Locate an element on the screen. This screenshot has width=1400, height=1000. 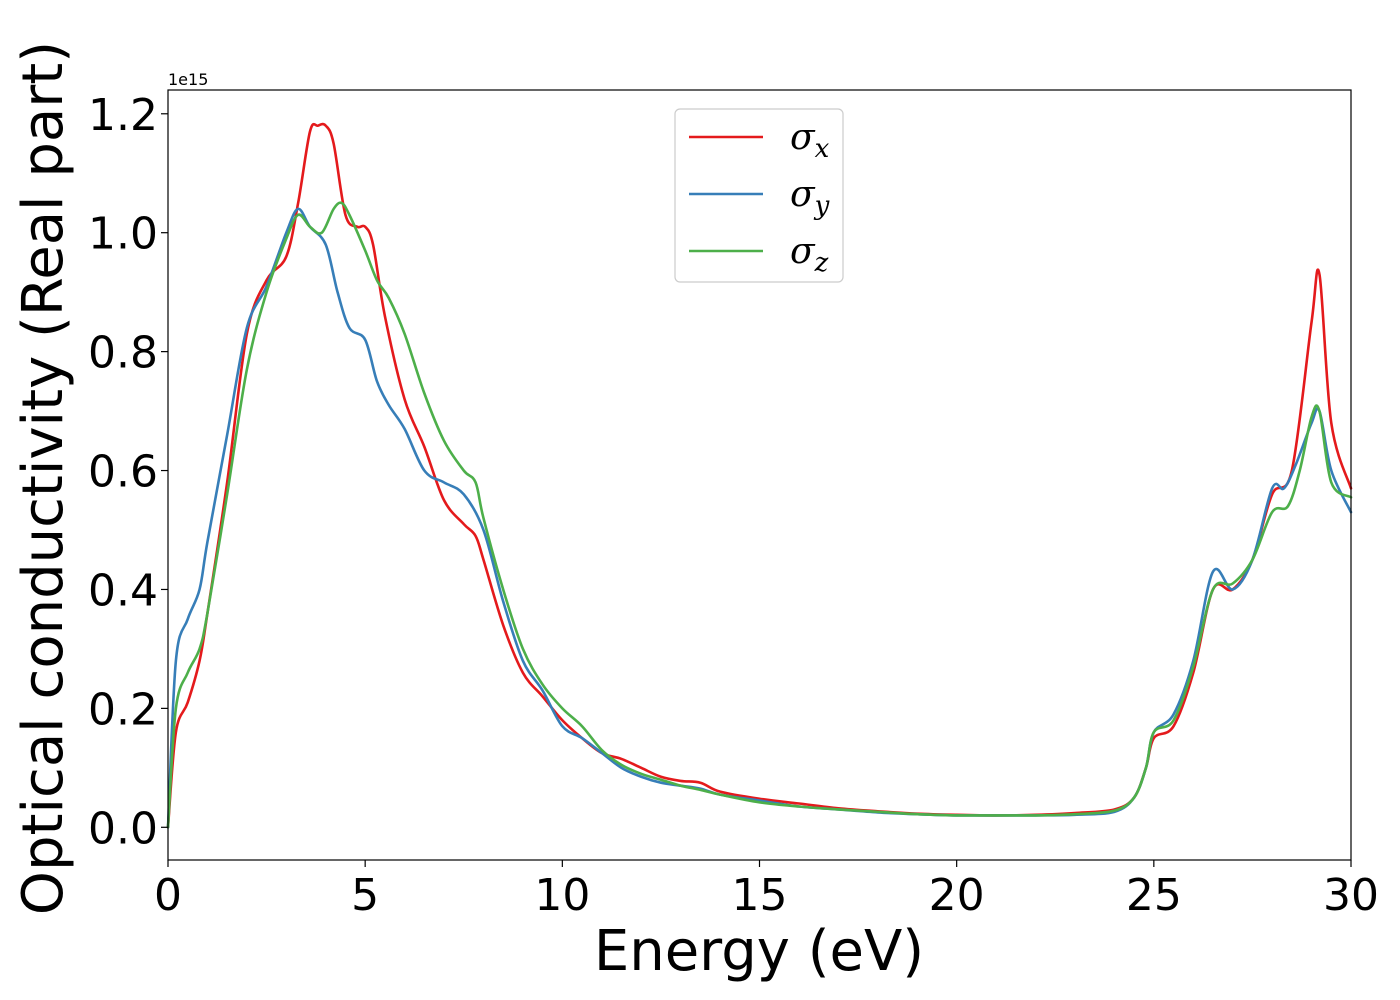
y-tick-label: 0.2 is located at coordinates (123, 709).